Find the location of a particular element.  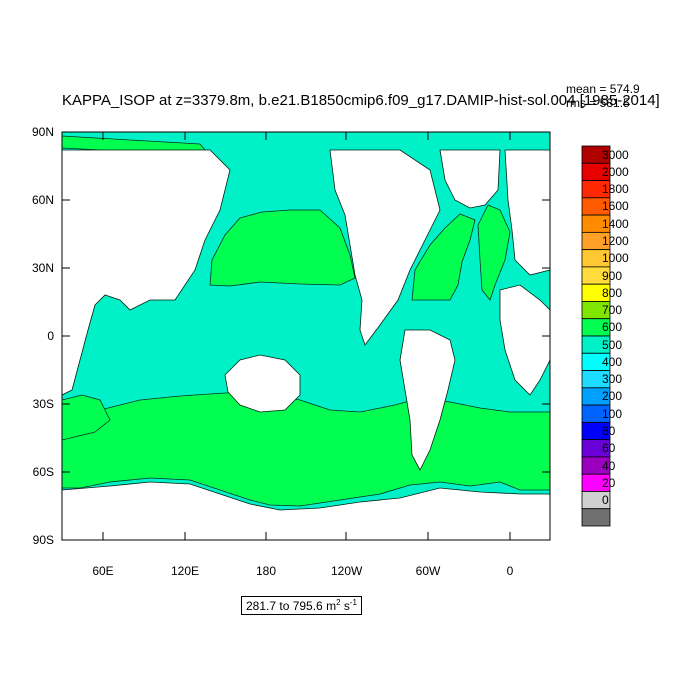

land-europe is located at coordinates (527, 212).